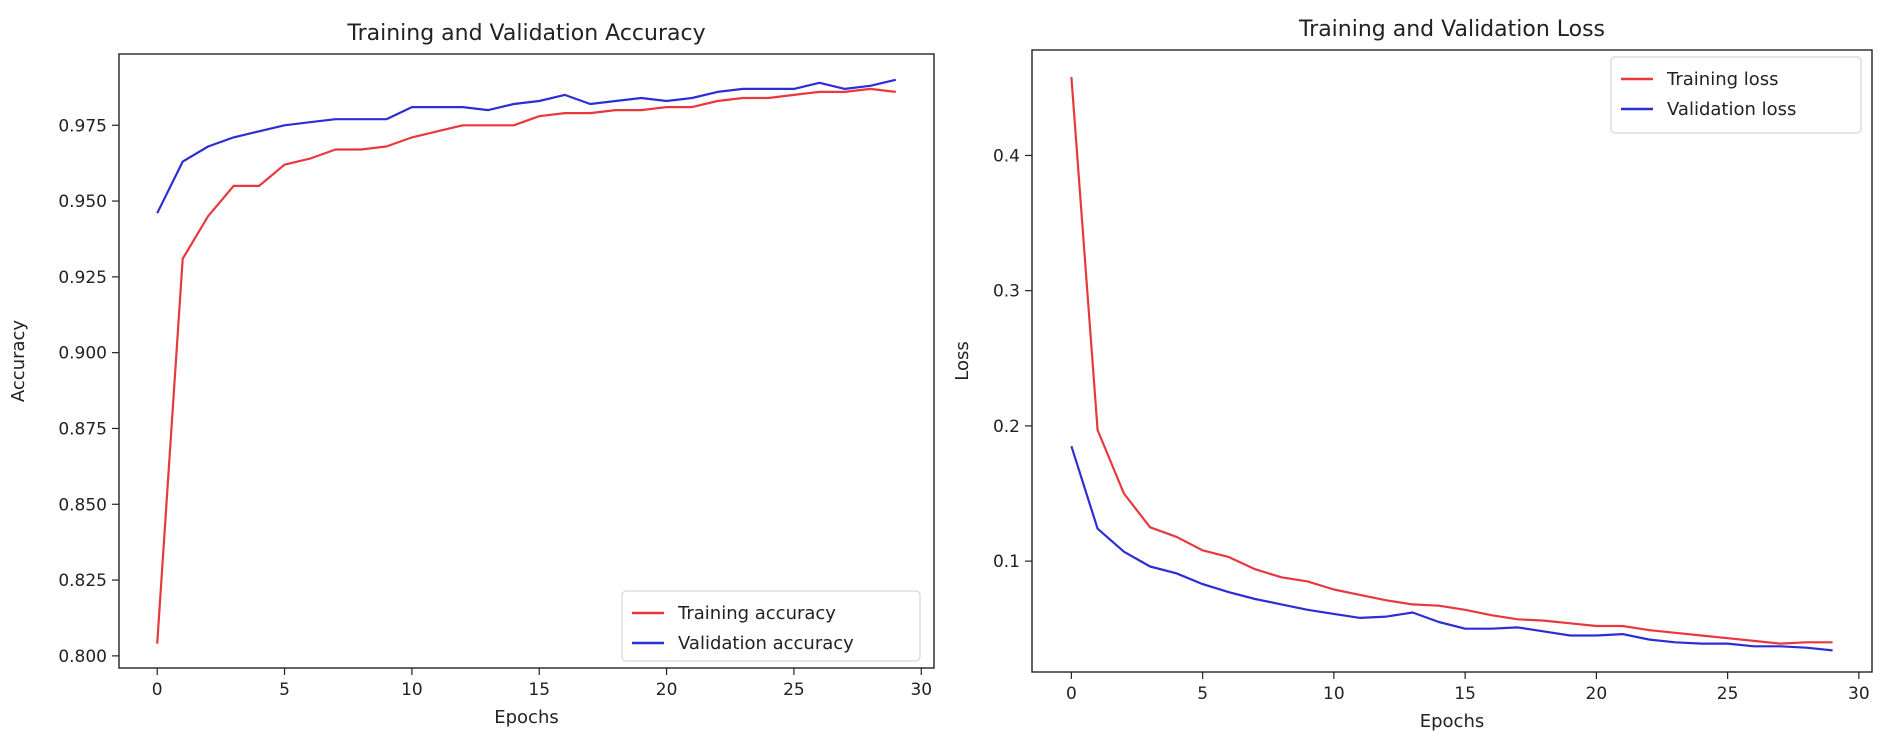  What do you see at coordinates (82, 202) in the screenshot?
I see `y-tick-label: 0.950` at bounding box center [82, 202].